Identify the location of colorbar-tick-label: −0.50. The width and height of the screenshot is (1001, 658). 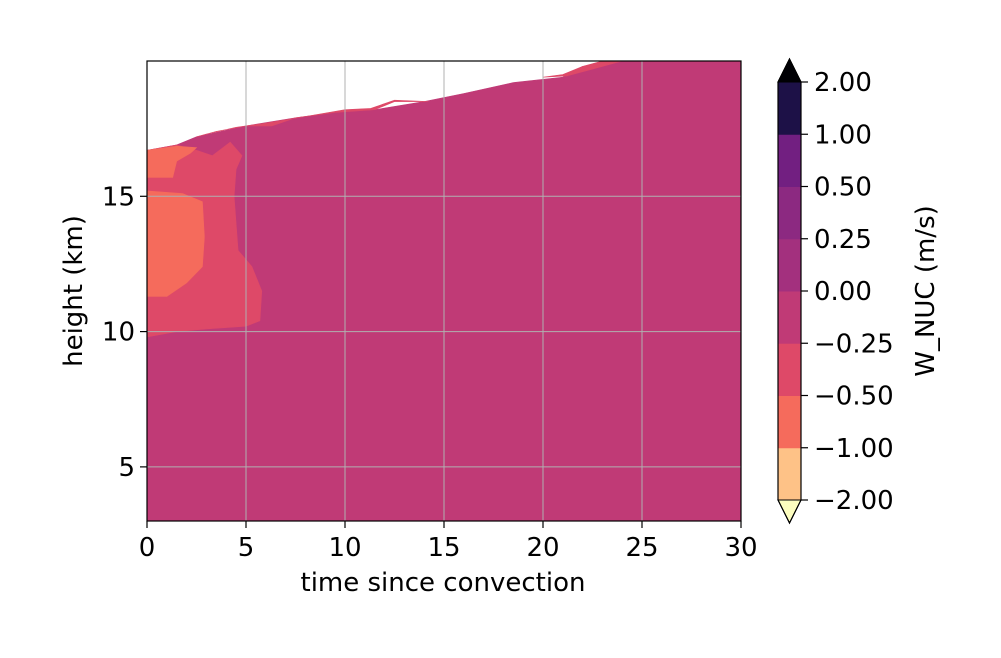
(854, 397).